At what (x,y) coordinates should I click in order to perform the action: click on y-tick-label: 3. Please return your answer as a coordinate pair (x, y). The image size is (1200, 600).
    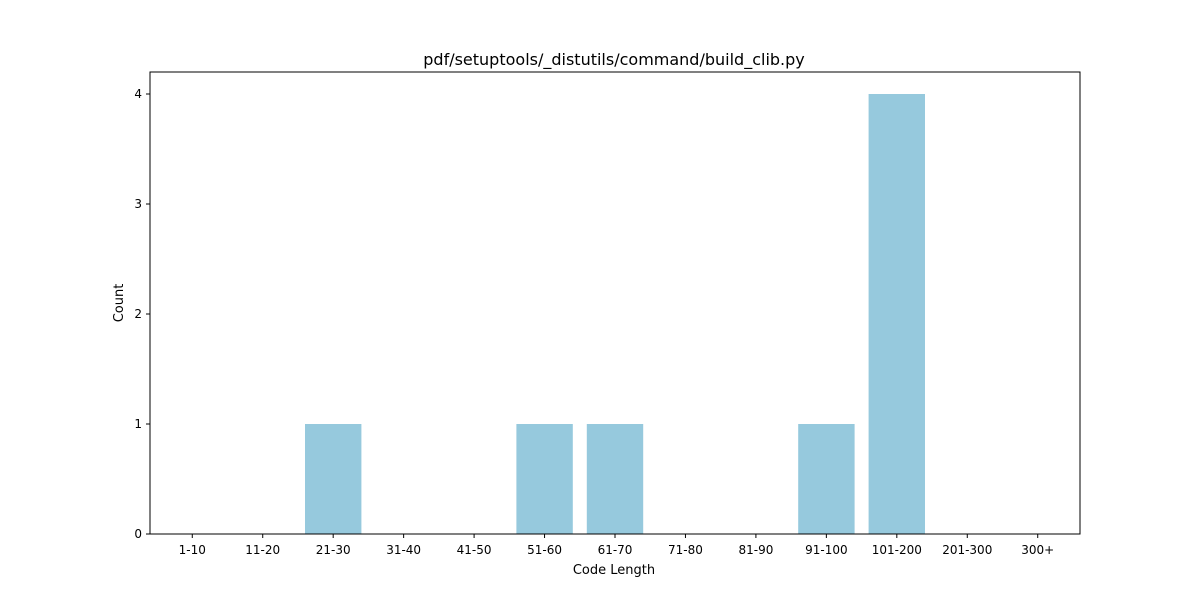
    Looking at the image, I should click on (138, 204).